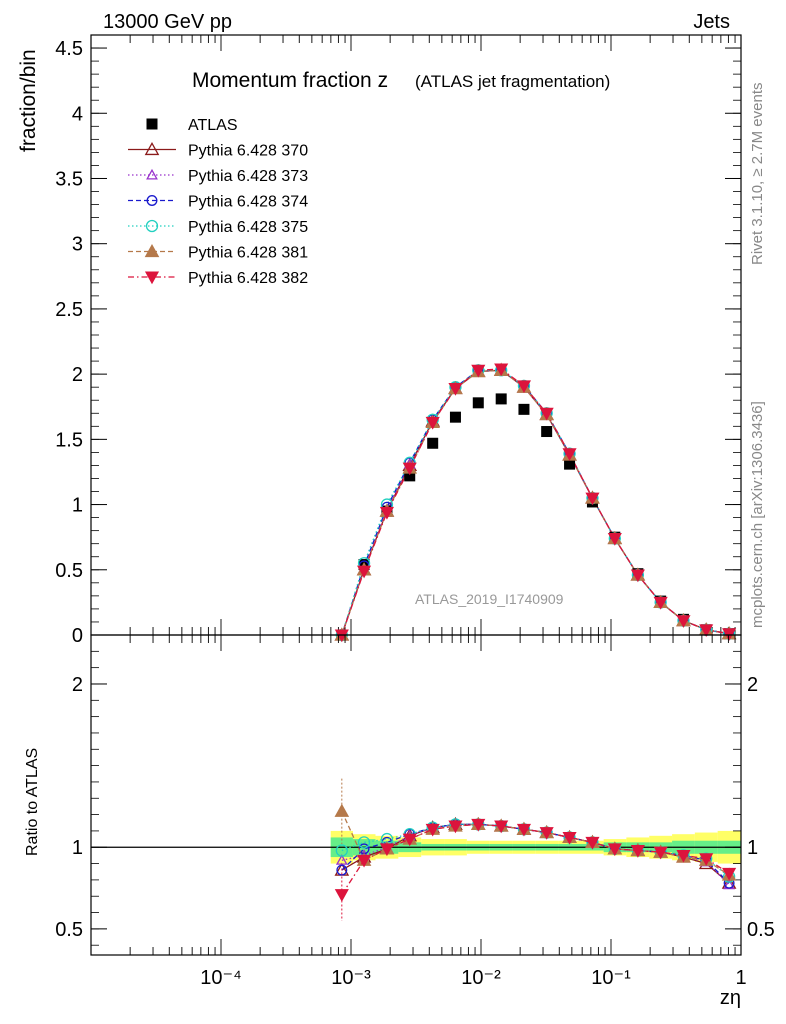 The width and height of the screenshot is (786, 1024). Describe the element at coordinates (248, 278) in the screenshot. I see `legend-label: Pythia 6.428 382` at that location.